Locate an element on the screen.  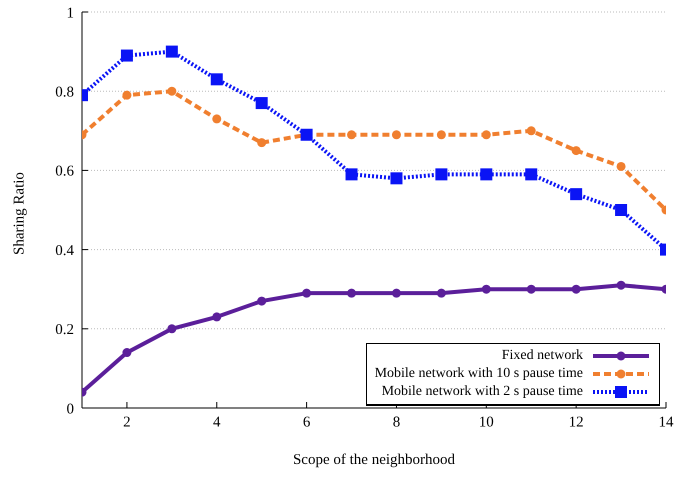
x-axis-title: Scope of the neighborhood is located at coordinates (374, 460).